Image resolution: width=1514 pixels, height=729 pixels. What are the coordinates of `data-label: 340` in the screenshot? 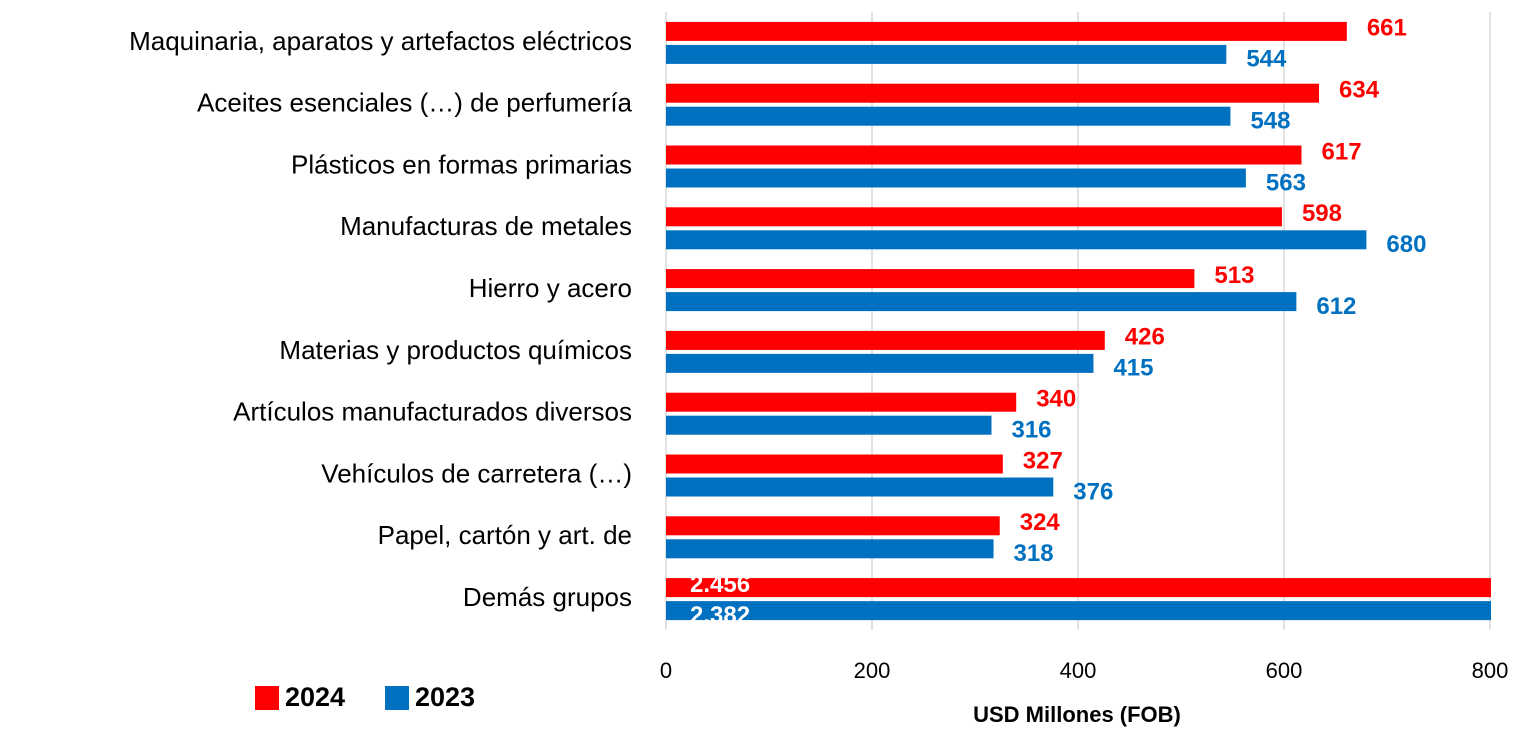 It's located at (1056, 399).